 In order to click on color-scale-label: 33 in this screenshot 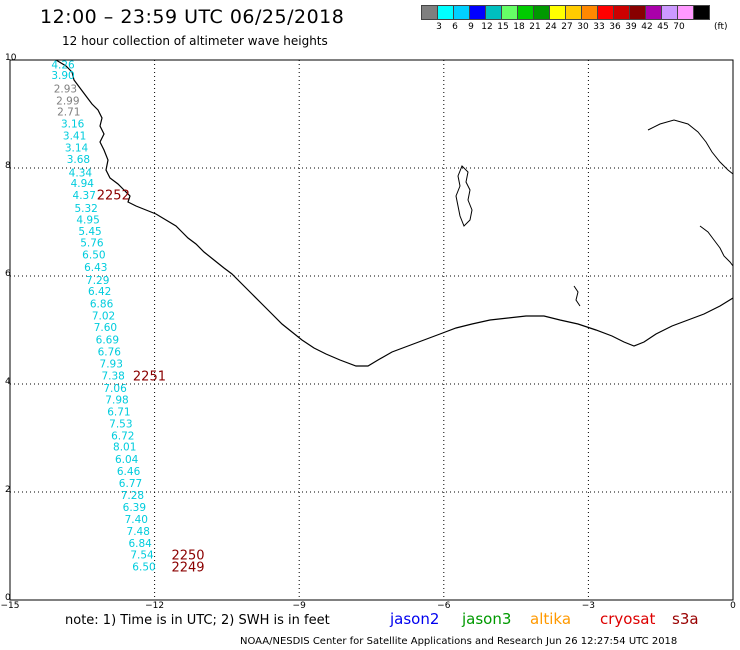, I will do `click(599, 27)`.